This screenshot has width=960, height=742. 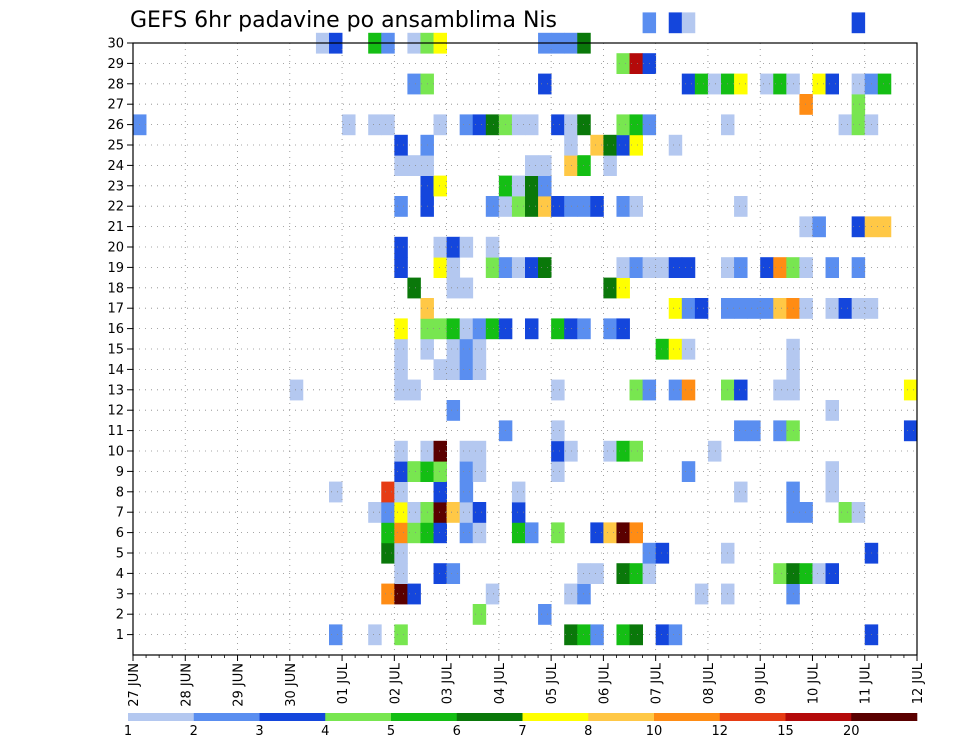 I want to click on legend-label: 6, so click(x=457, y=731).